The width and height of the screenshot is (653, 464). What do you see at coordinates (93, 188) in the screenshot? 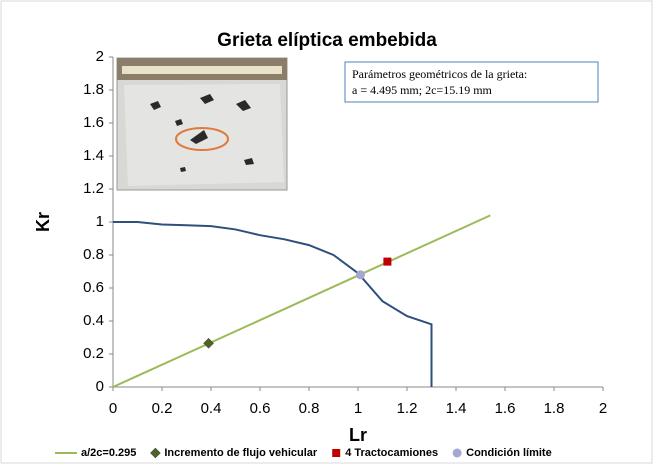
I see `y-tick-label: 1.2` at bounding box center [93, 188].